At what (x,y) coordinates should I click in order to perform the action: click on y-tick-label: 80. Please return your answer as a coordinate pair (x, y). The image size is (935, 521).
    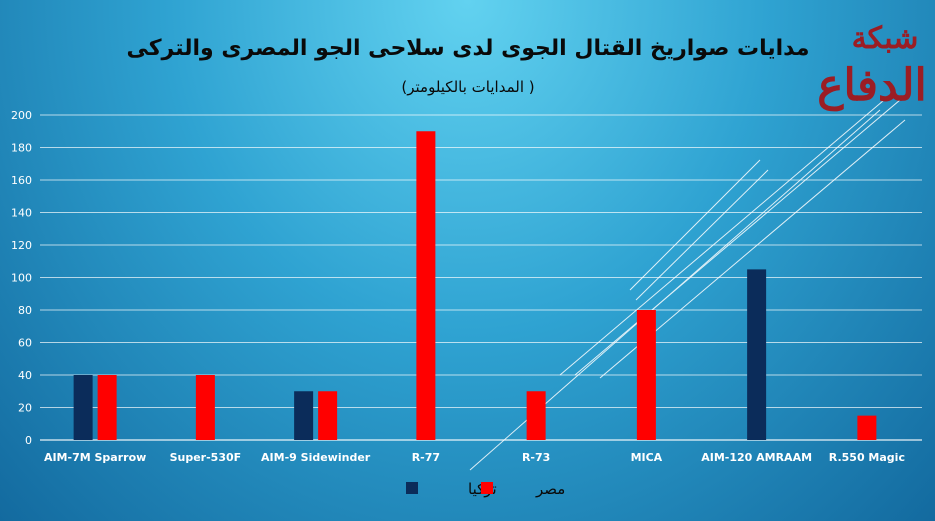
    Looking at the image, I should click on (25, 310).